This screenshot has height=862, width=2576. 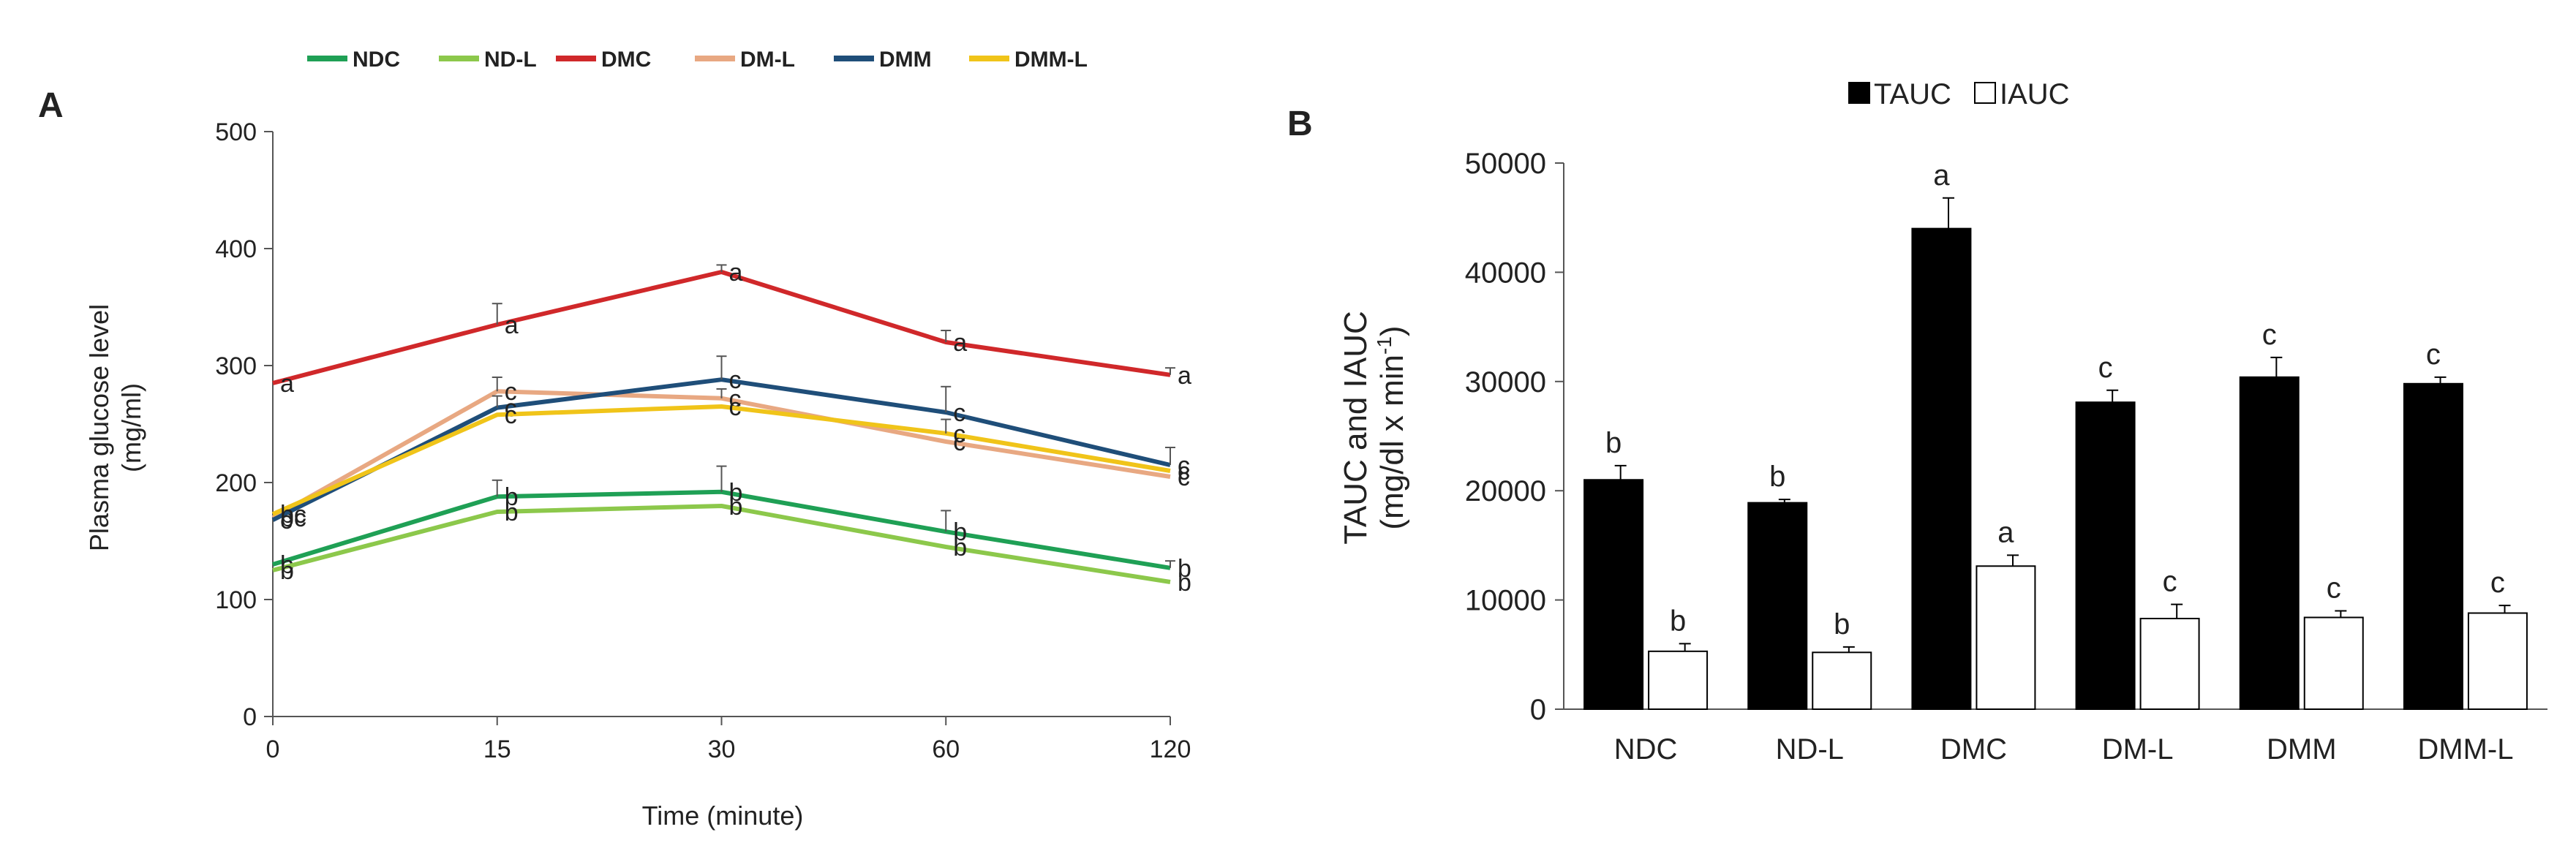 I want to click on significance-label-iauc: b, so click(x=1842, y=624).